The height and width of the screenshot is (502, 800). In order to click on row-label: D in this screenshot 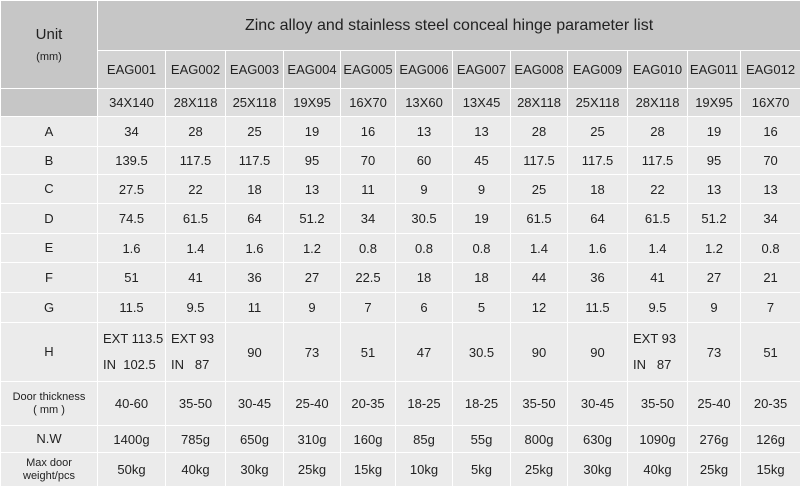, I will do `click(49, 218)`.